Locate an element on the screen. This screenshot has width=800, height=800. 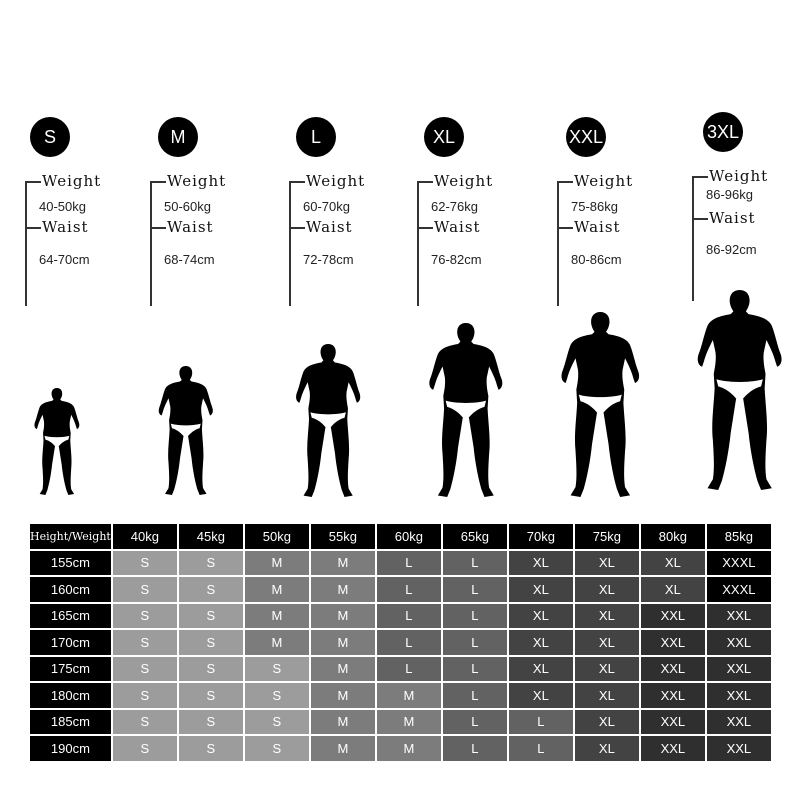
waist-value: 68-74cm is located at coordinates (189, 259).